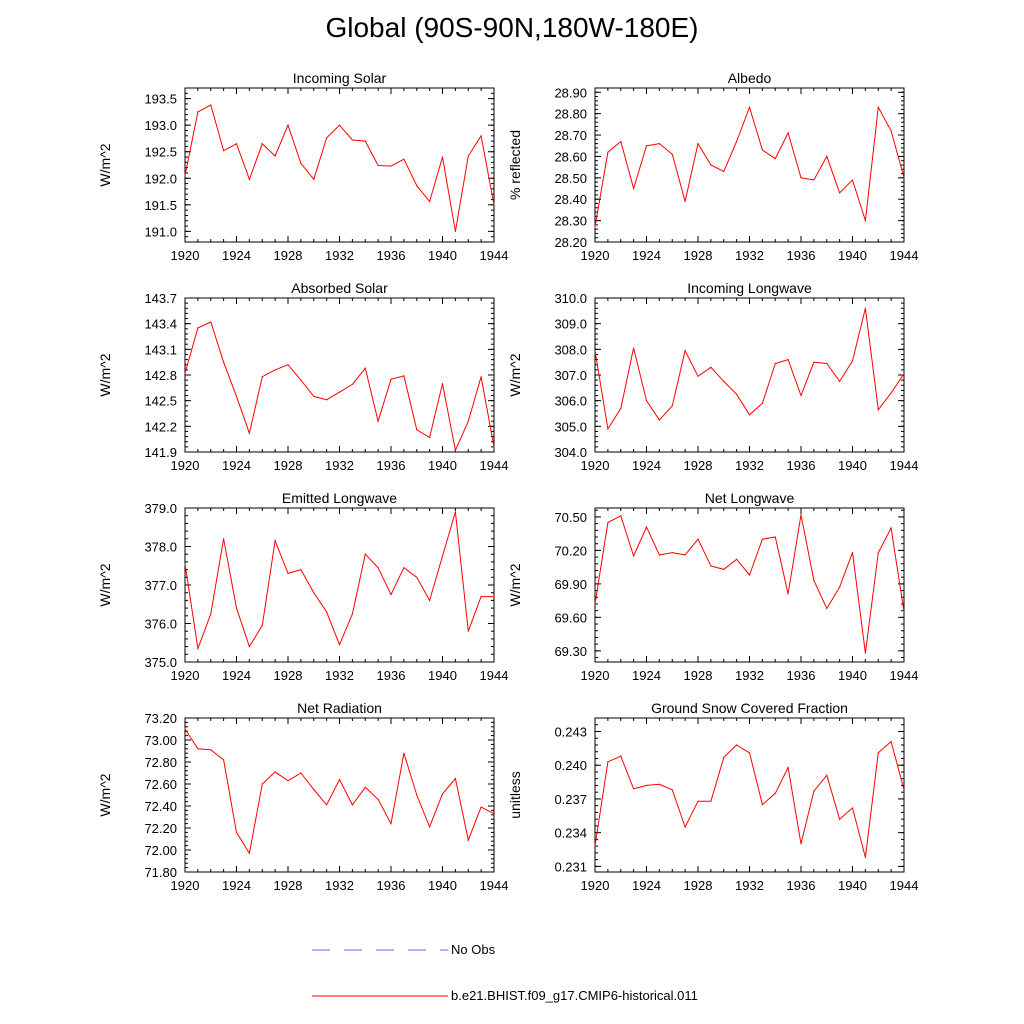 This screenshot has height=1024, width=1024. I want to click on y-tick-label: 306.0, so click(570, 401).